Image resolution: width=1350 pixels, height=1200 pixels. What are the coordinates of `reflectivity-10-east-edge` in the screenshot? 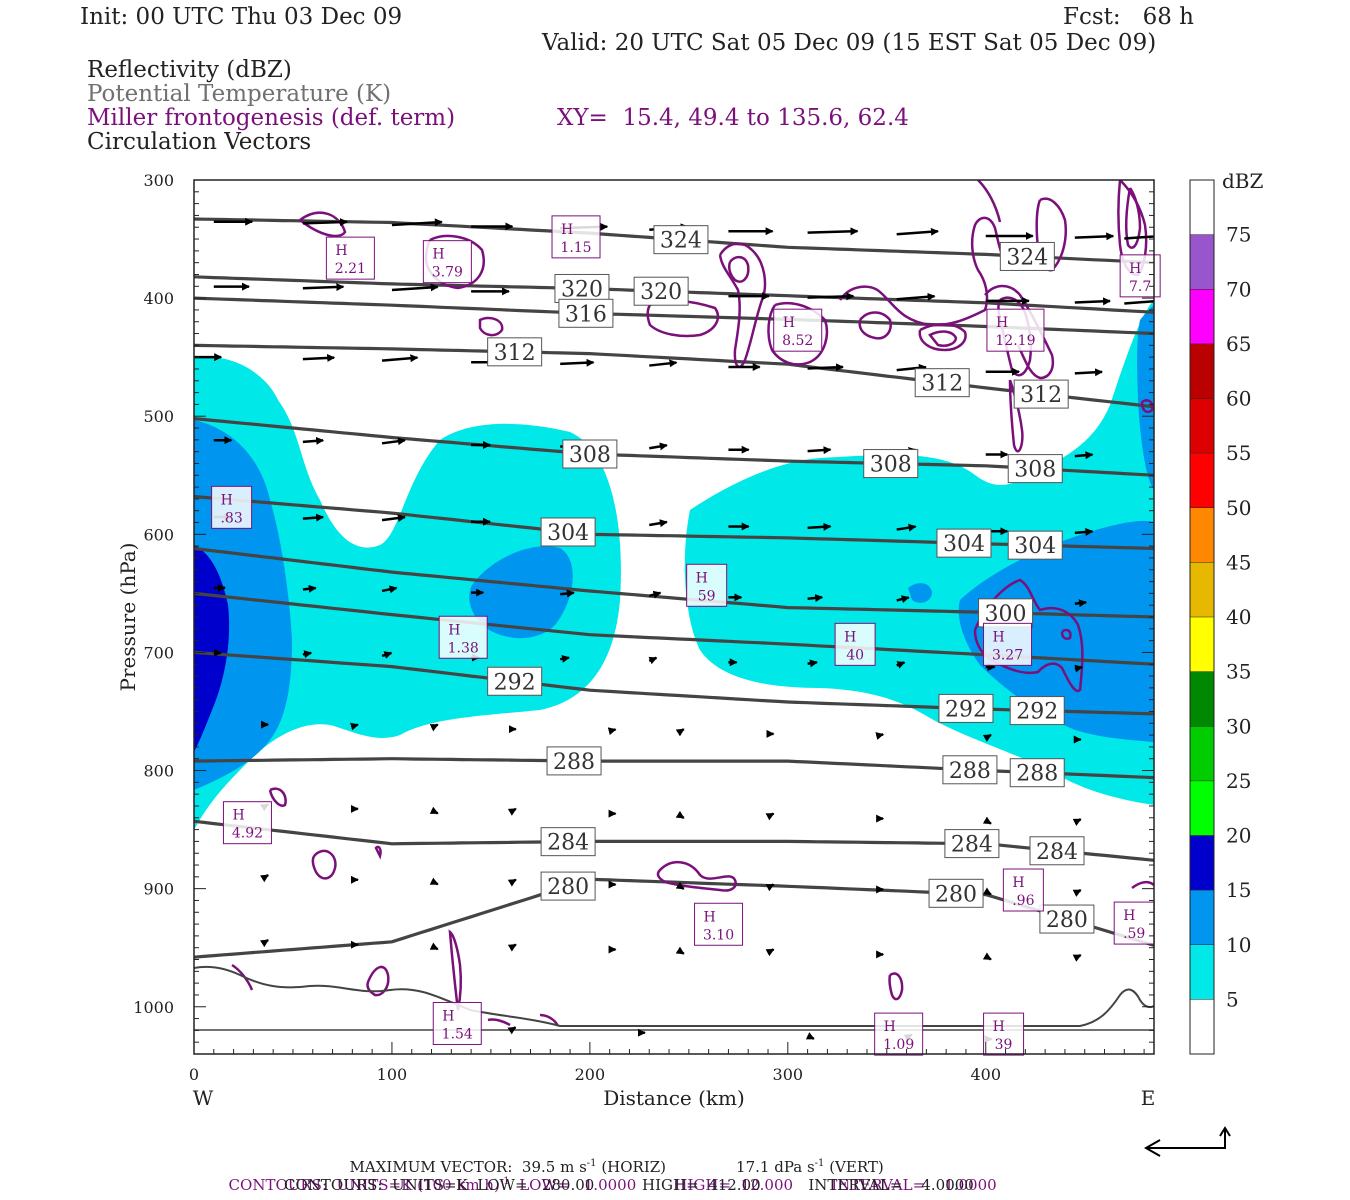 It's located at (1145, 397).